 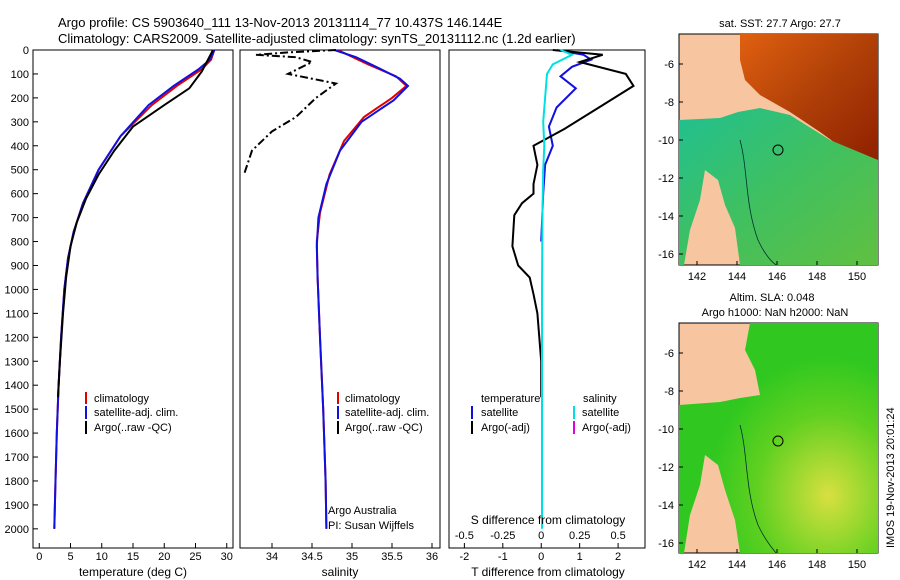 What do you see at coordinates (133, 557) in the screenshot?
I see `x-tick-label: 15` at bounding box center [133, 557].